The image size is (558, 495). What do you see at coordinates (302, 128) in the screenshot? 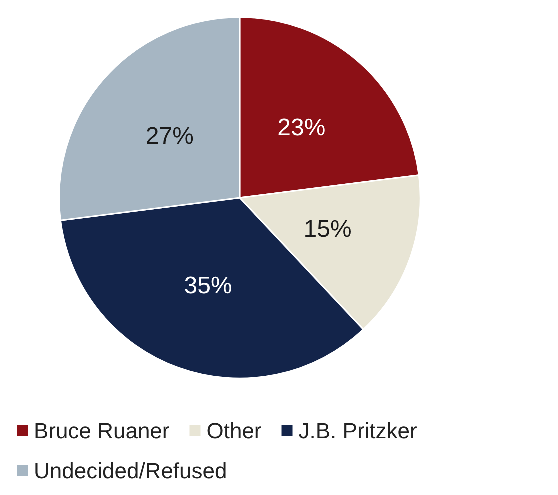
I see `data-label: 23%` at bounding box center [302, 128].